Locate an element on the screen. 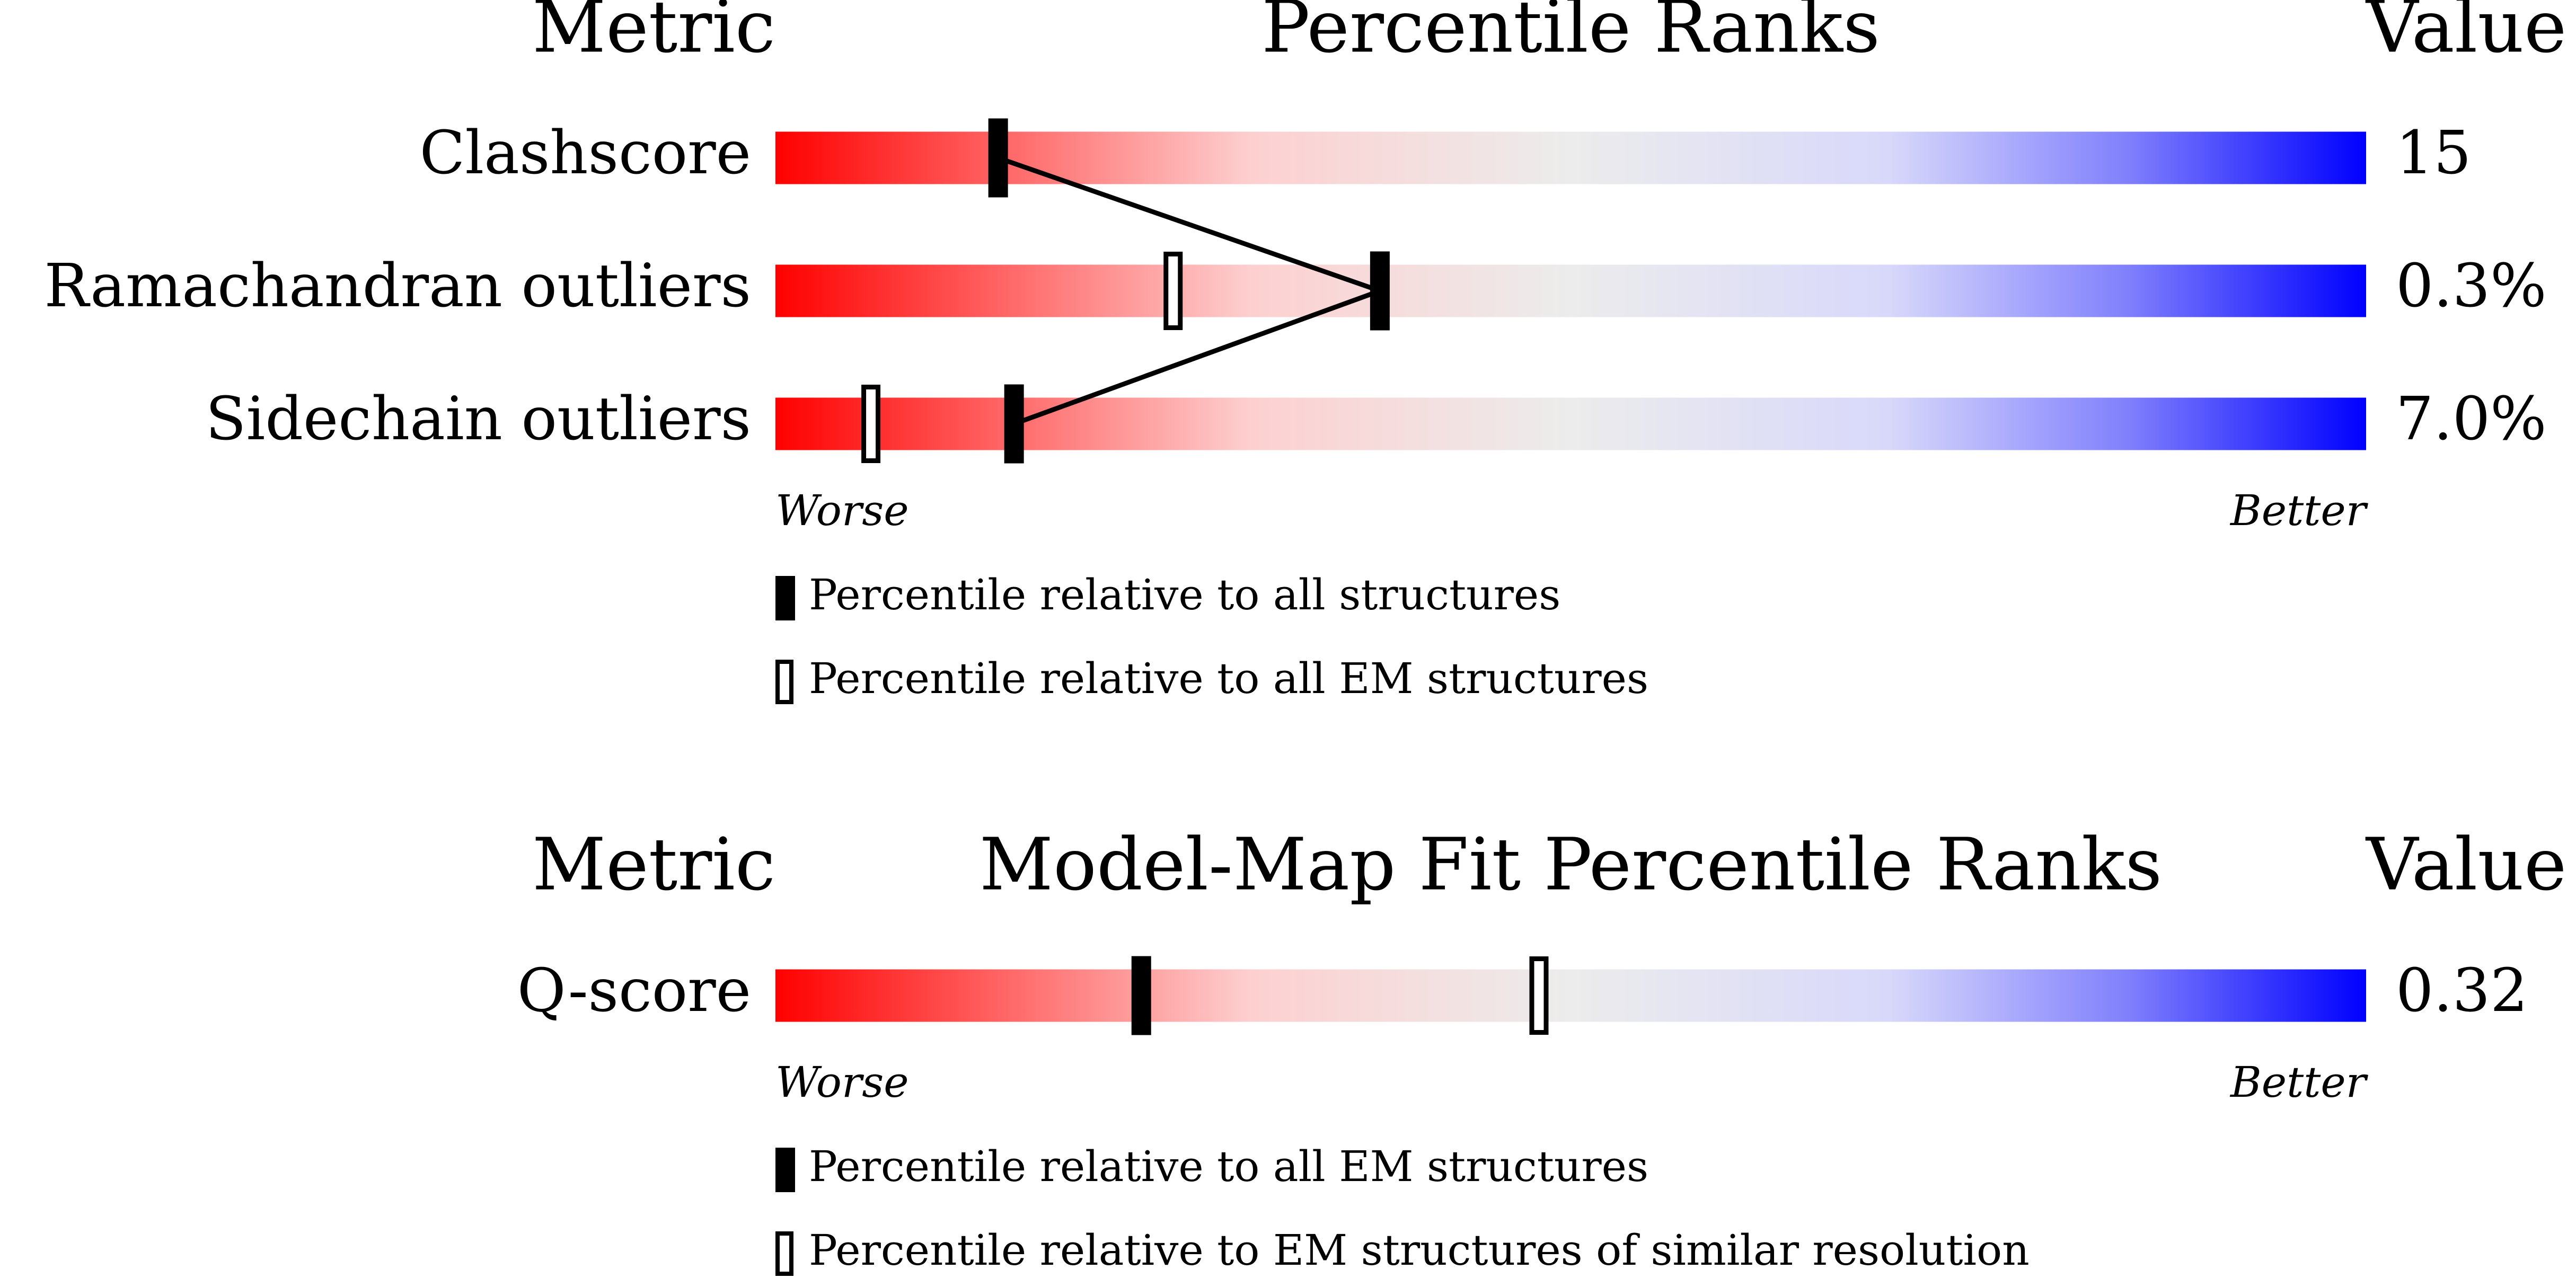 The height and width of the screenshot is (1278, 2576). chart-title: Model-Map Fit Percentile Ranks is located at coordinates (1571, 865).